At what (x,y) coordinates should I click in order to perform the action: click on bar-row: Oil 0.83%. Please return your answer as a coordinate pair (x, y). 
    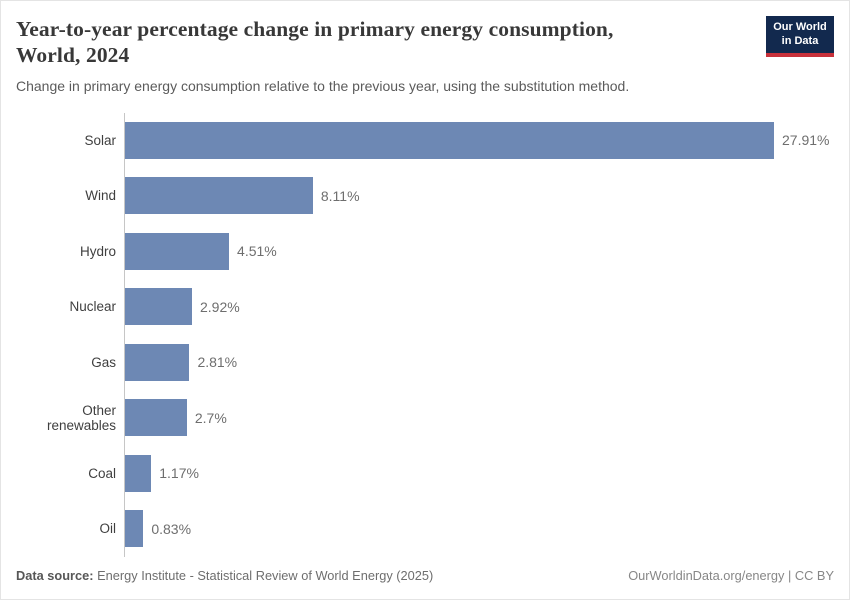
    Looking at the image, I should click on (425, 529).